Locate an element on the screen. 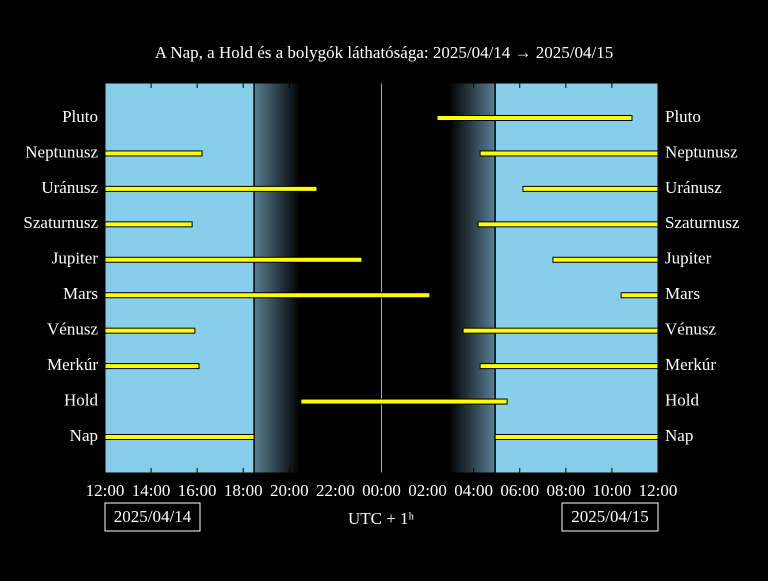 This screenshot has height=581, width=768. x-tick-label: 08:00 is located at coordinates (565, 490).